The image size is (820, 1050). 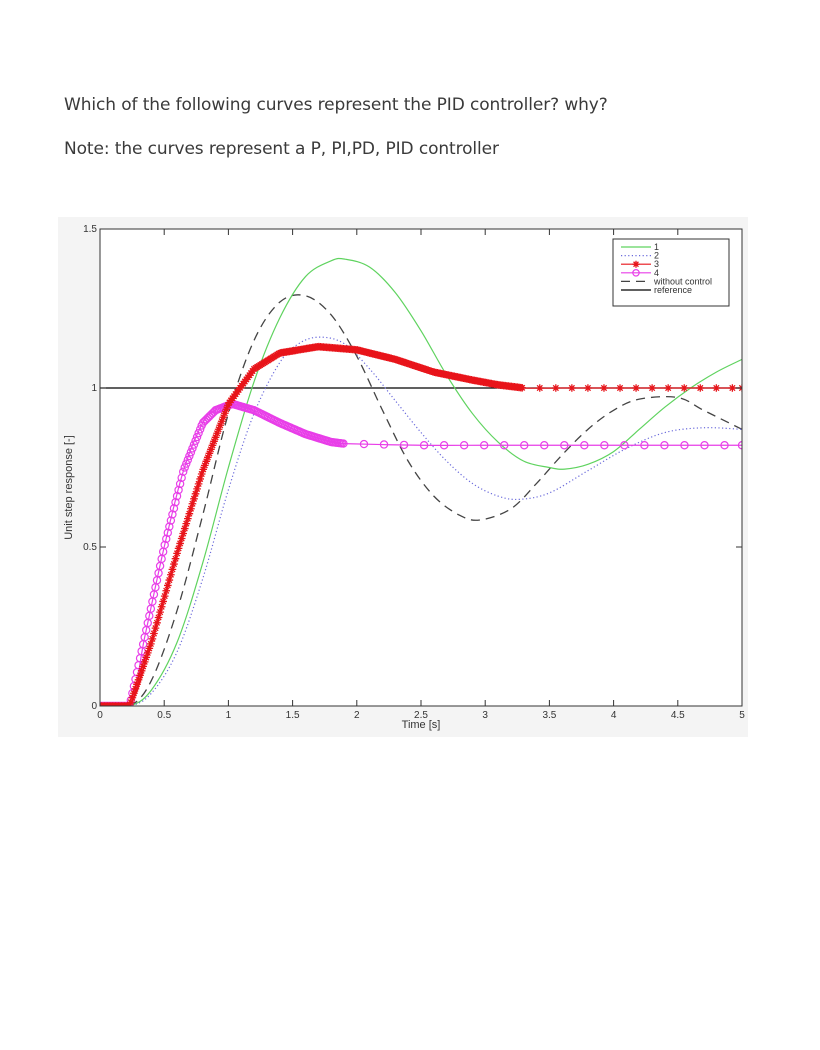 What do you see at coordinates (94, 706) in the screenshot?
I see `y-tick-label: 0` at bounding box center [94, 706].